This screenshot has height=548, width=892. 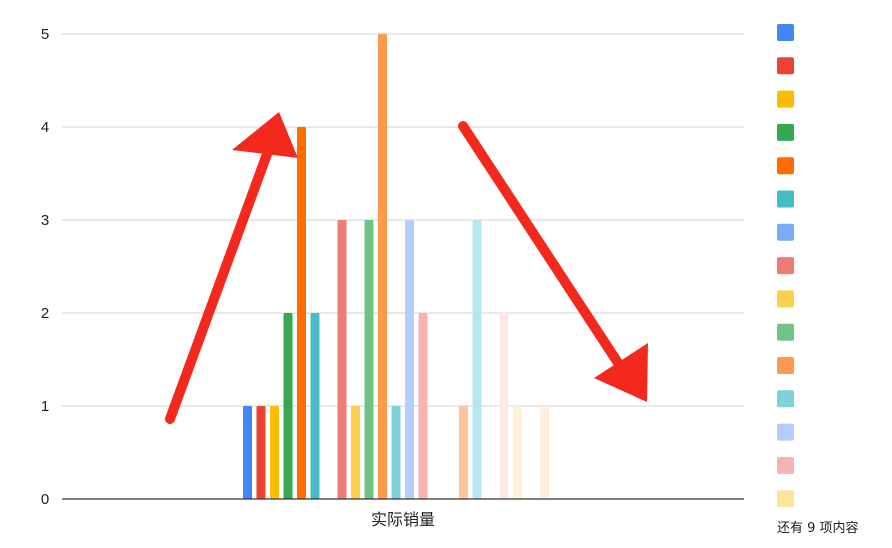 What do you see at coordinates (45, 127) in the screenshot?
I see `y-tick-label: 4` at bounding box center [45, 127].